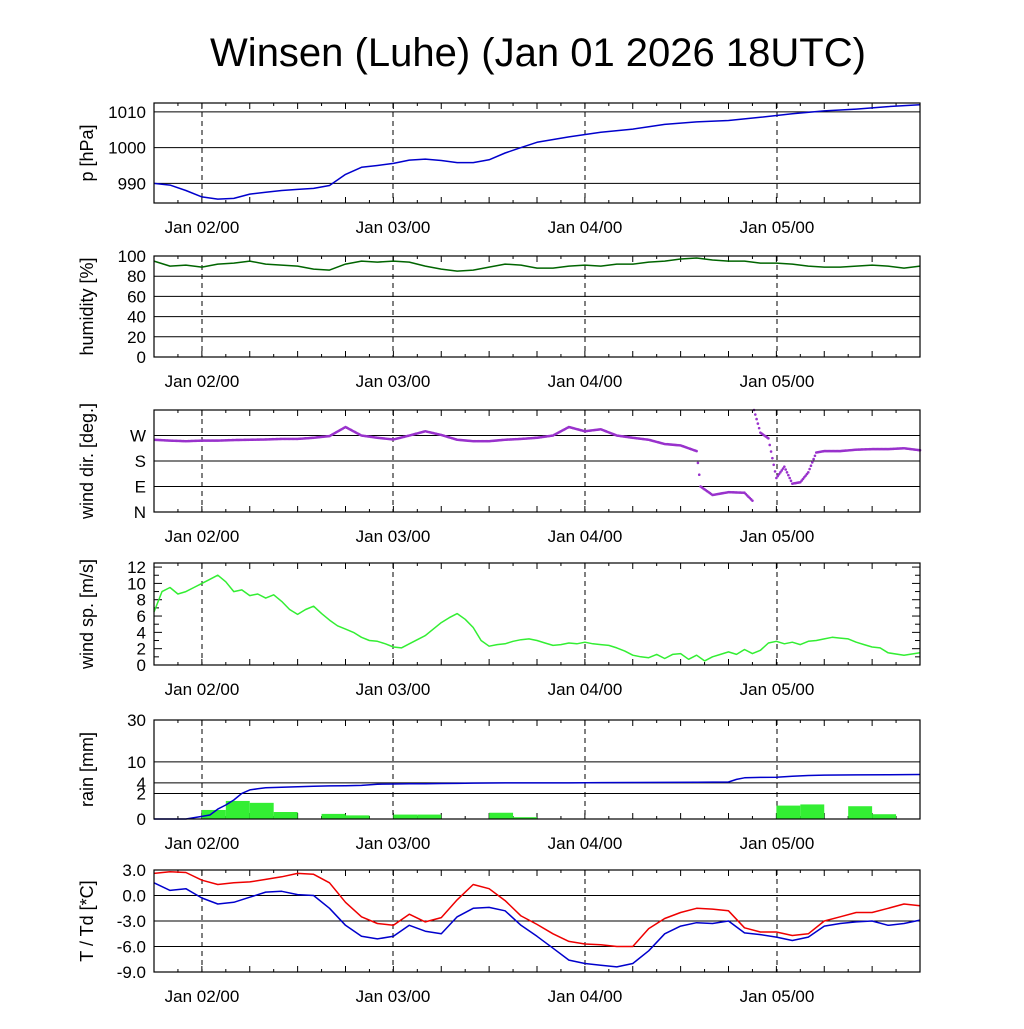 The image size is (1024, 1029). I want to click on y-tick-label-5: 10, so click(136, 583).